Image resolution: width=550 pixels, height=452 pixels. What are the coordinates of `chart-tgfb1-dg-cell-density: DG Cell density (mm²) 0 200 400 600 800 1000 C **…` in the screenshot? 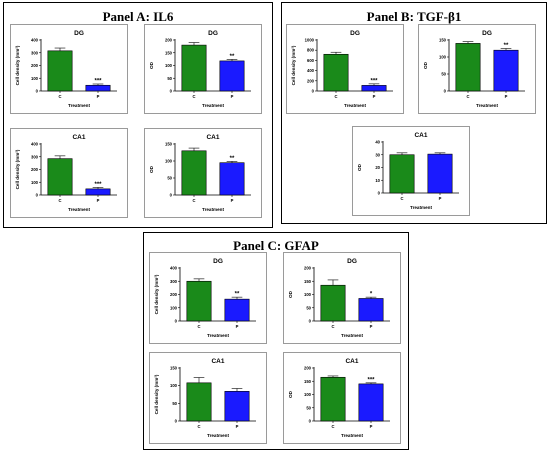 It's located at (345, 69).